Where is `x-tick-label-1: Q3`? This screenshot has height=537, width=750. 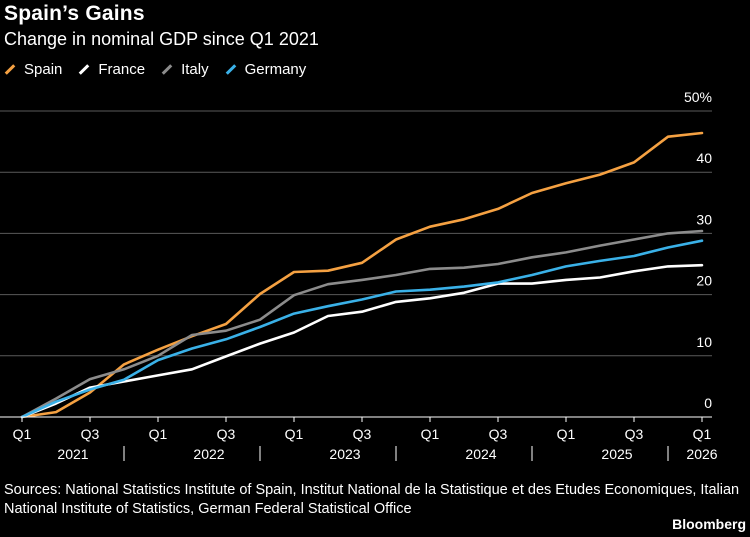
x-tick-label-1: Q3 is located at coordinates (90, 434).